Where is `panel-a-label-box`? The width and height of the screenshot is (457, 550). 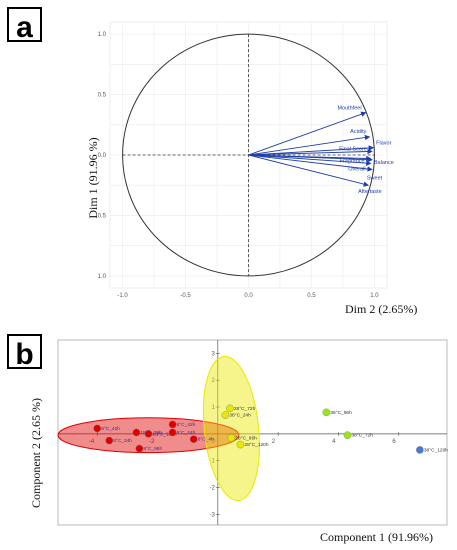
panel-a-label-box is located at coordinates (24, 24).